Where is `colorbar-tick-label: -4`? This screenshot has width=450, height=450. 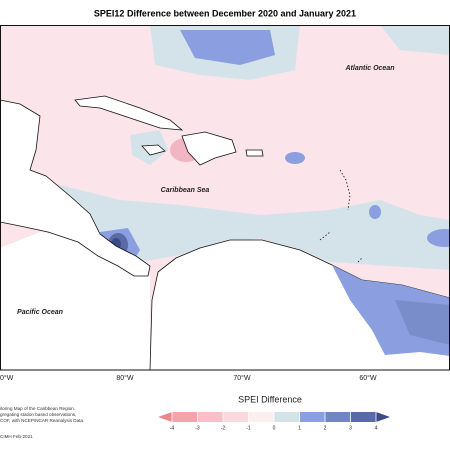
colorbar-tick-label: -4 is located at coordinates (172, 428).